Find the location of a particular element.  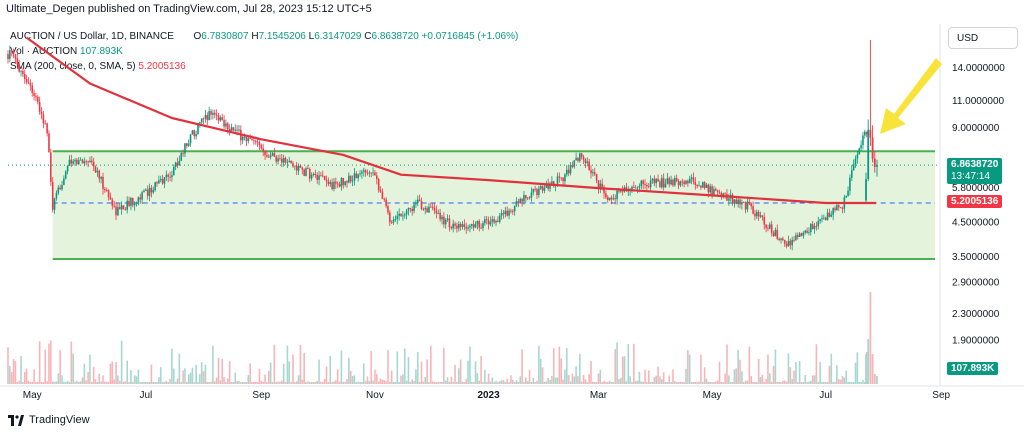

open-label: O is located at coordinates (197, 36).